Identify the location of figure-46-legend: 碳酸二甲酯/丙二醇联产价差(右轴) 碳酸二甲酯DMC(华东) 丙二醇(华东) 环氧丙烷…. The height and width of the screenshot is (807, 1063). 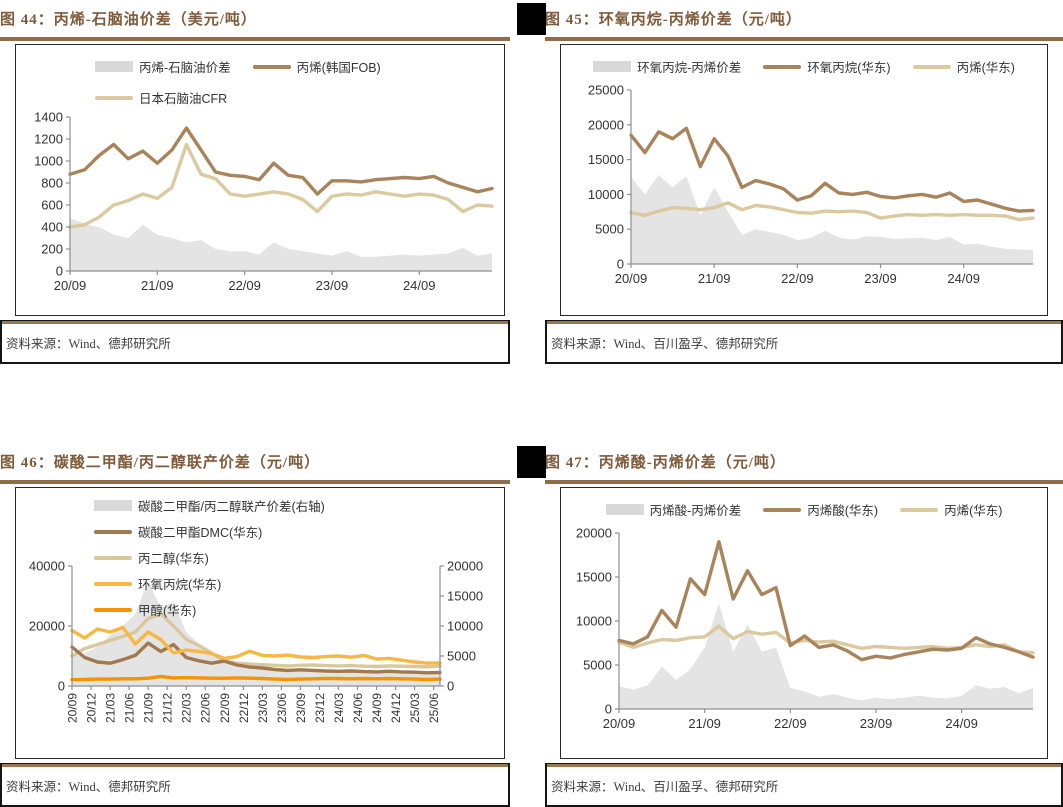
(209, 555).